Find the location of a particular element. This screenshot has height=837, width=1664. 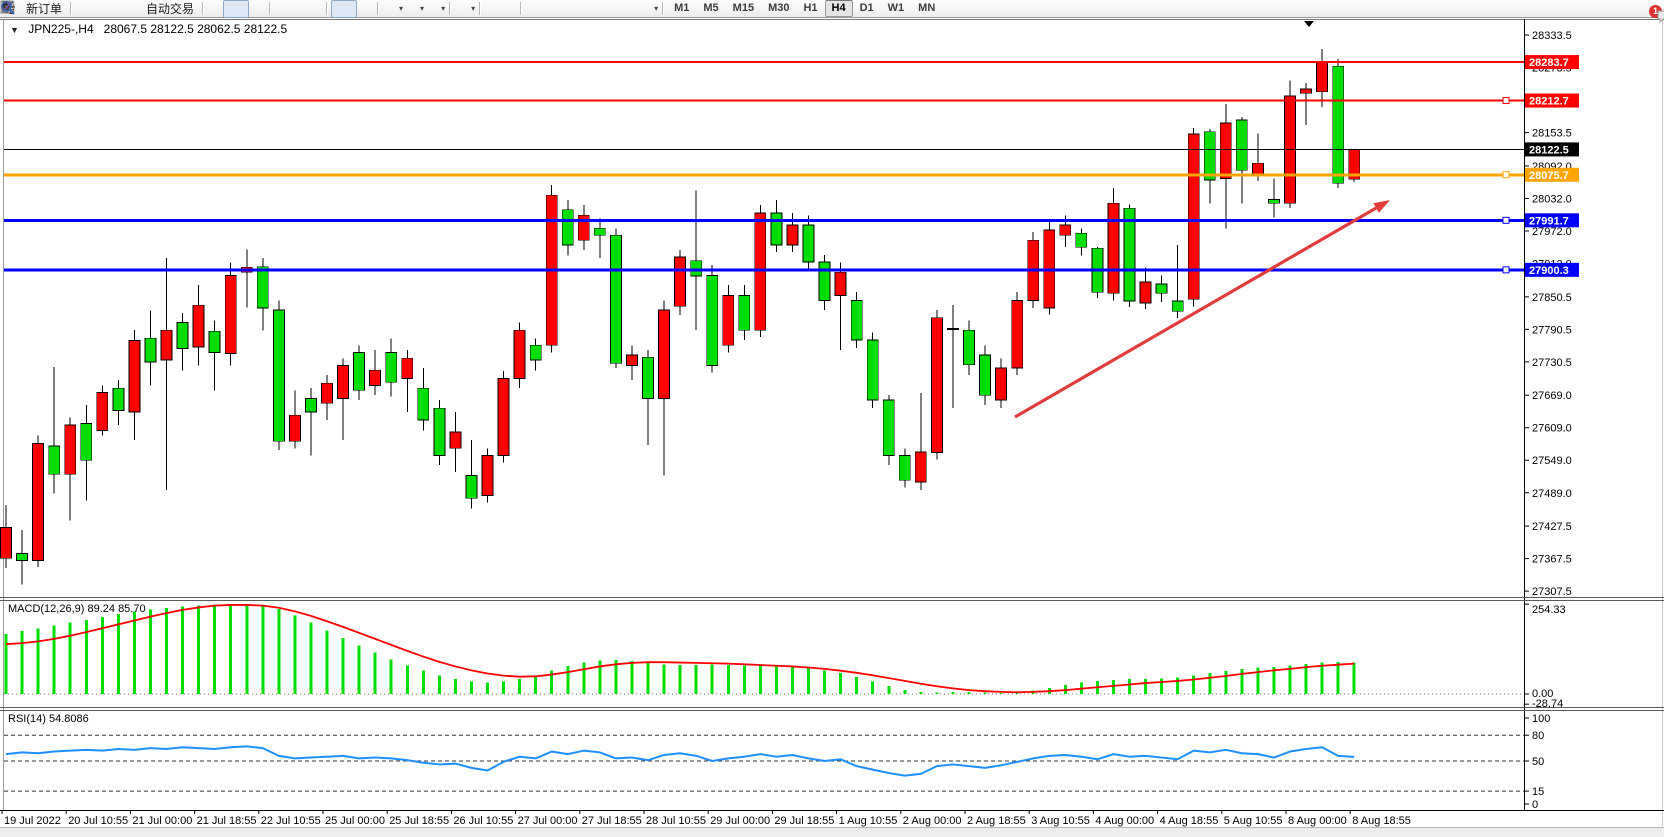

price-badge-text: 27900.3 is located at coordinates (1549, 271).